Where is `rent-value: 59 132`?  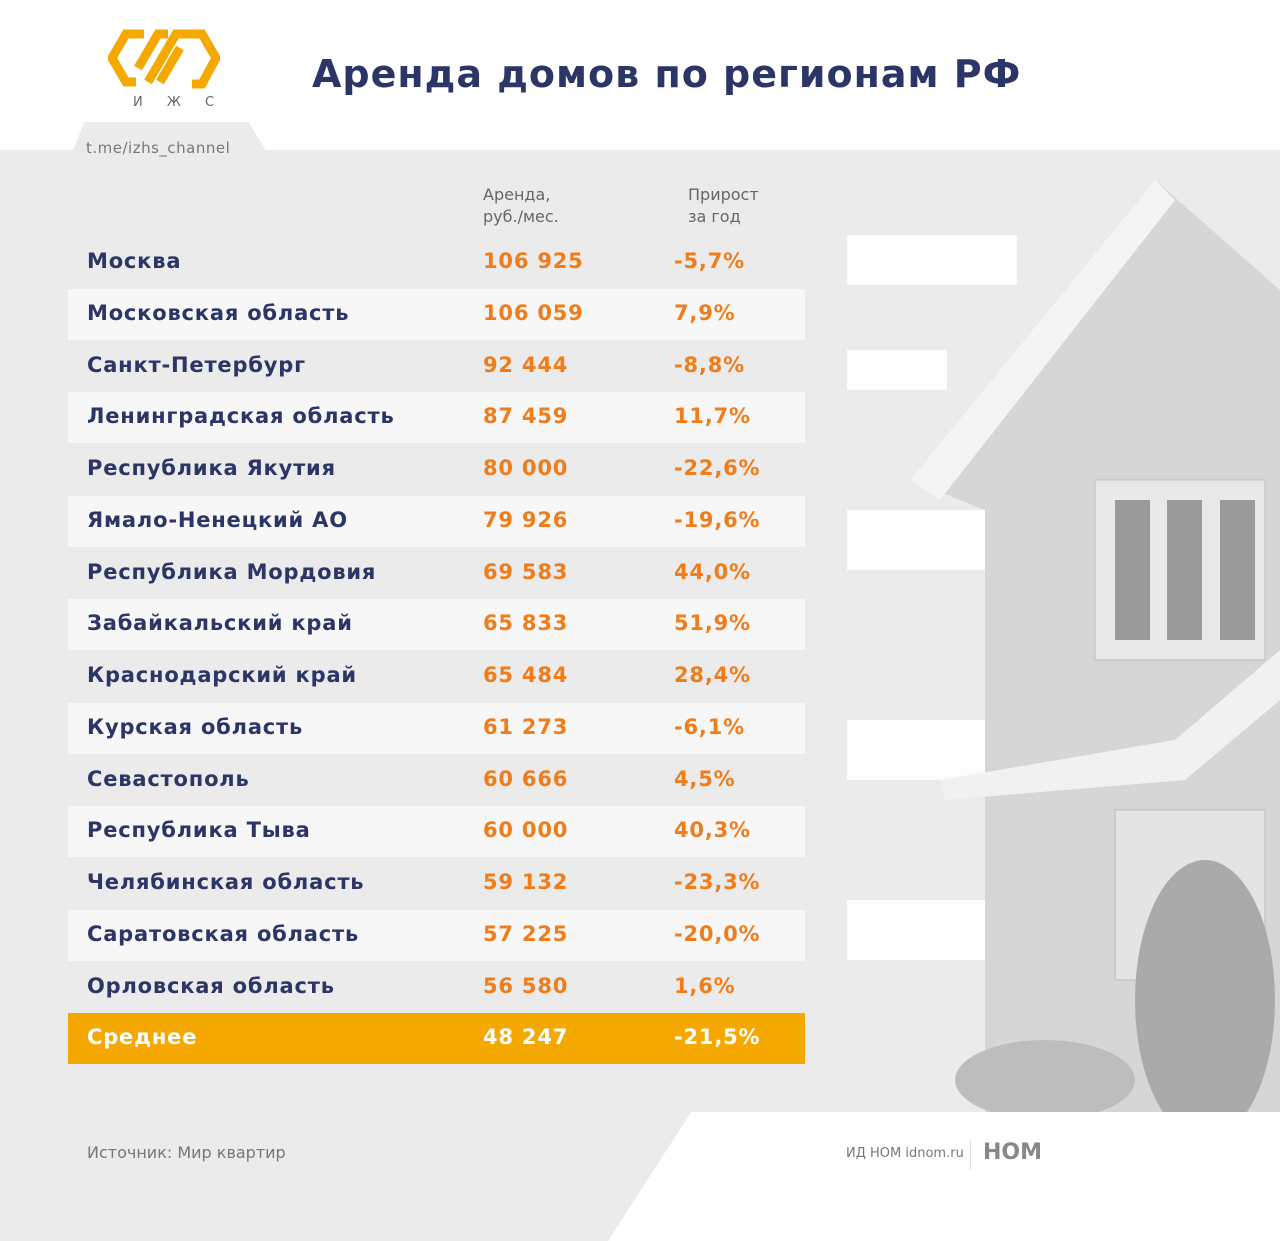
rent-value: 59 132 is located at coordinates (526, 882).